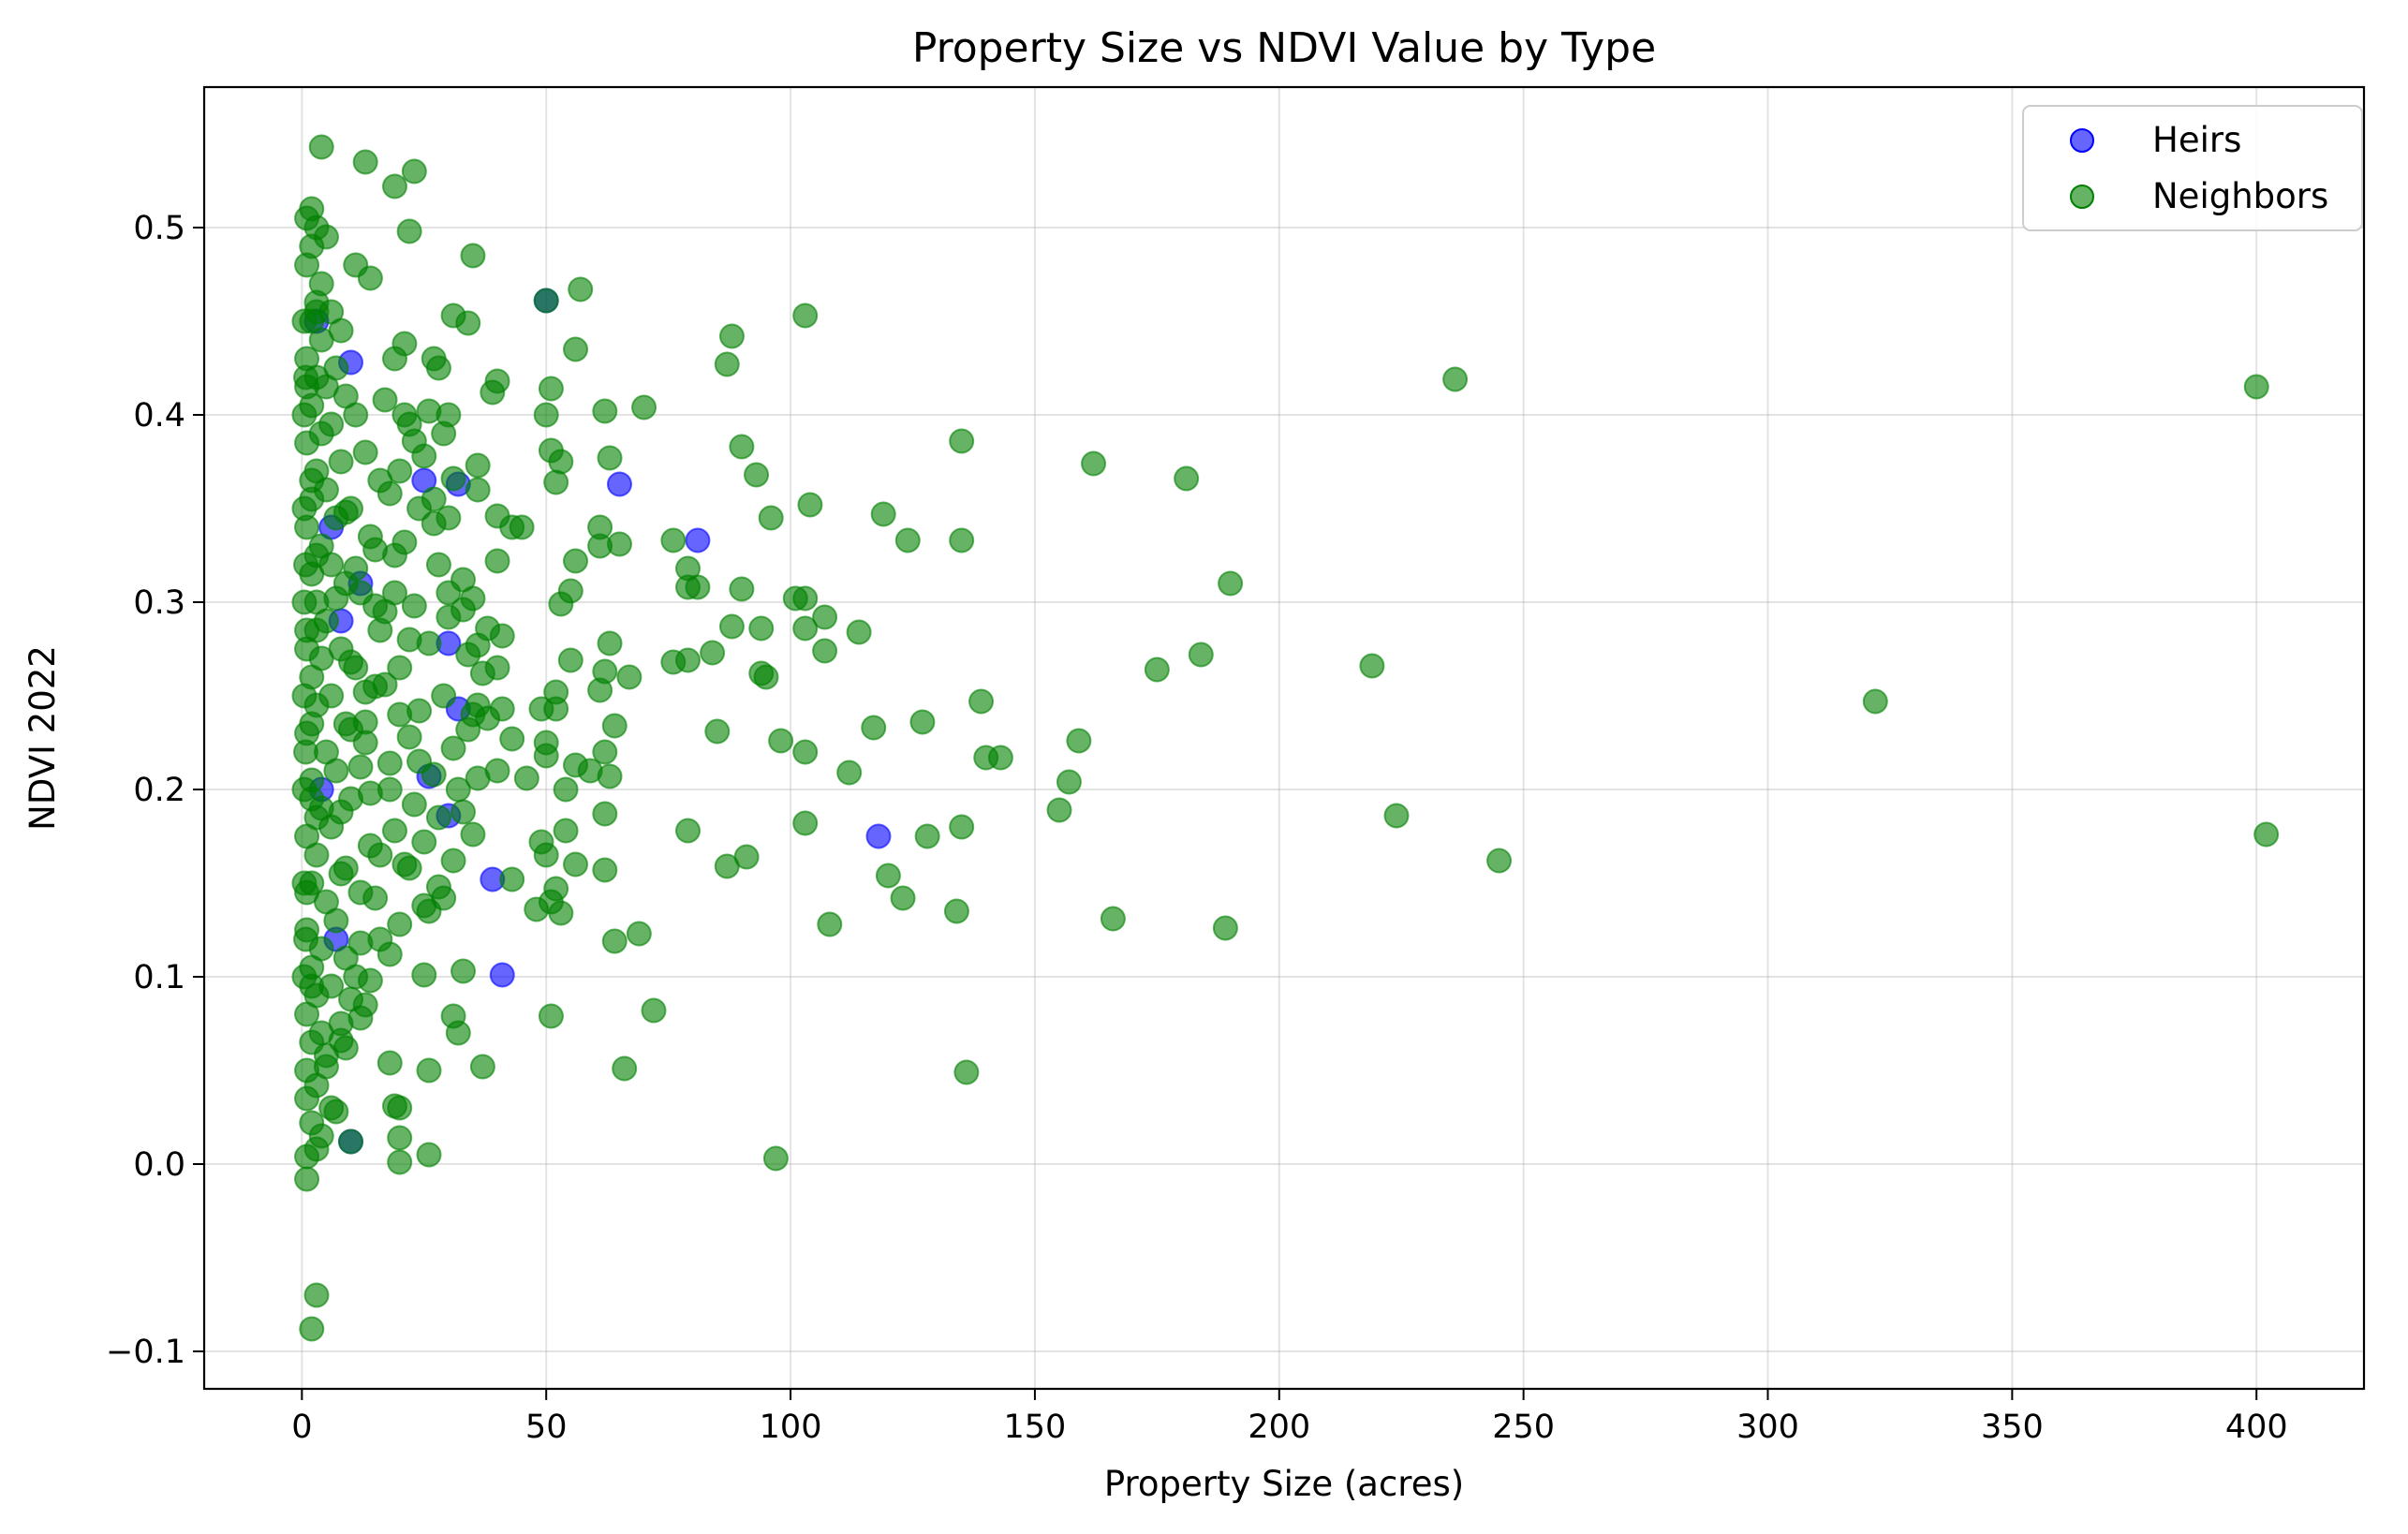 The image size is (2408, 1534). I want to click on y-tick-label: 0.1, so click(159, 978).